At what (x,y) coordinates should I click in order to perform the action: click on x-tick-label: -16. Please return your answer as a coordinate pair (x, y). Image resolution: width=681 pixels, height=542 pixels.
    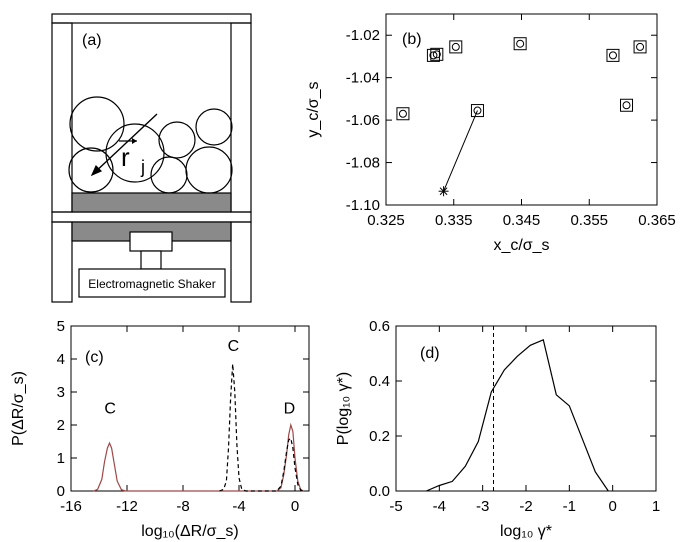
    Looking at the image, I should click on (71, 506).